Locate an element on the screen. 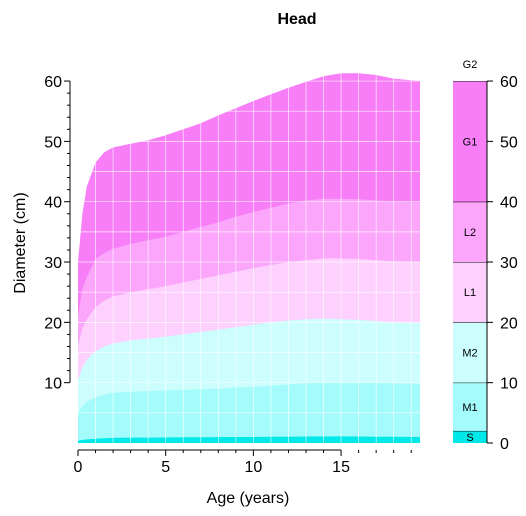  zone-axis-tick-label: 60 is located at coordinates (509, 82).